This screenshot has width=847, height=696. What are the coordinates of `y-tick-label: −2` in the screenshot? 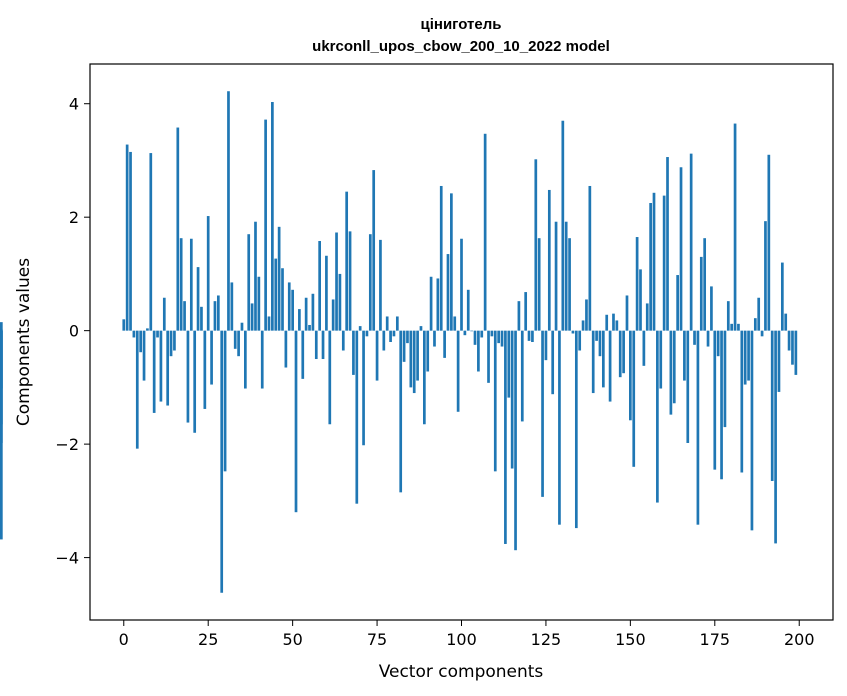 It's located at (67, 444).